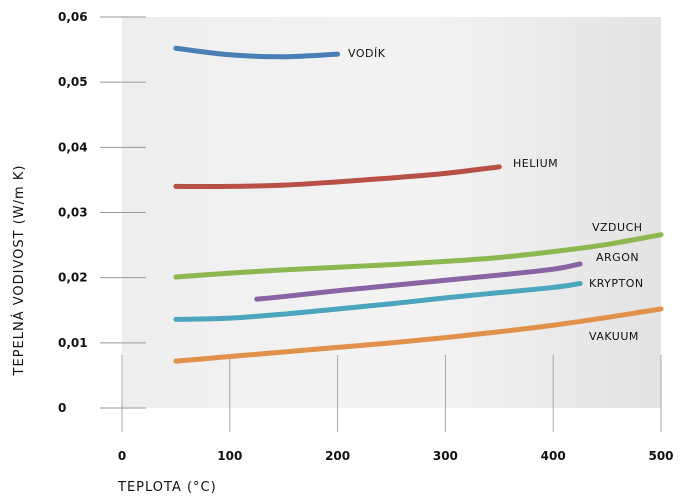 This screenshot has height=497, width=687. Describe the element at coordinates (337, 456) in the screenshot. I see `x-tick-label: 200` at that location.